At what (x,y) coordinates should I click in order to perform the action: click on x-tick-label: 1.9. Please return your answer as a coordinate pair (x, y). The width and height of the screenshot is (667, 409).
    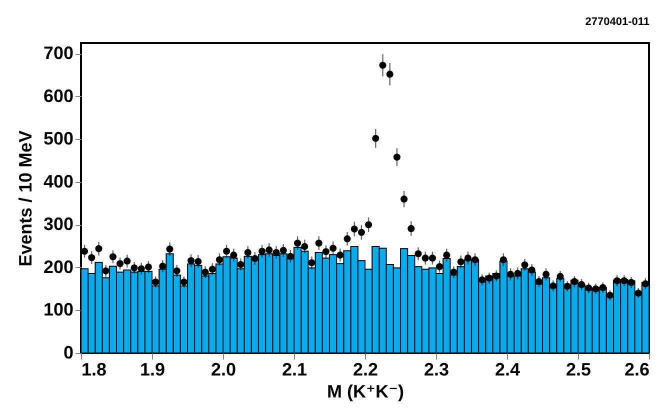
    Looking at the image, I should click on (153, 370).